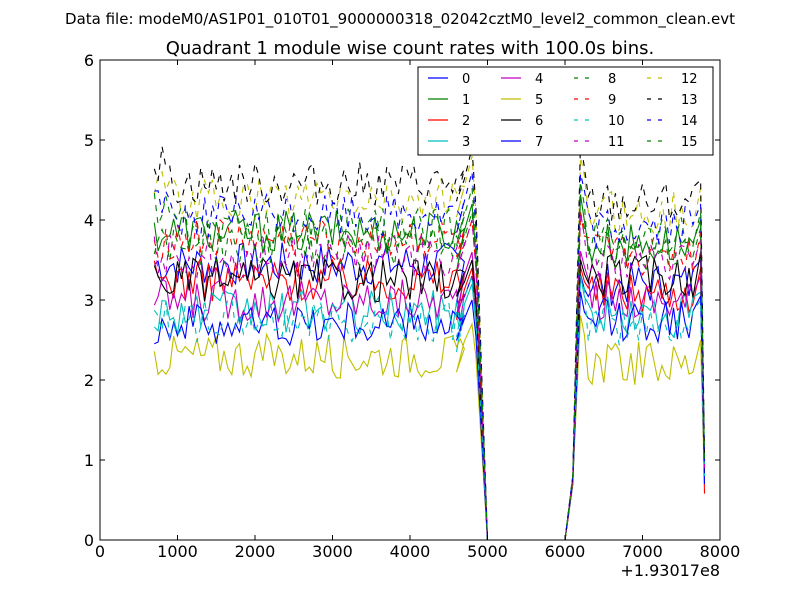 The image size is (800, 600). I want to click on legend-label-13: 13, so click(689, 100).